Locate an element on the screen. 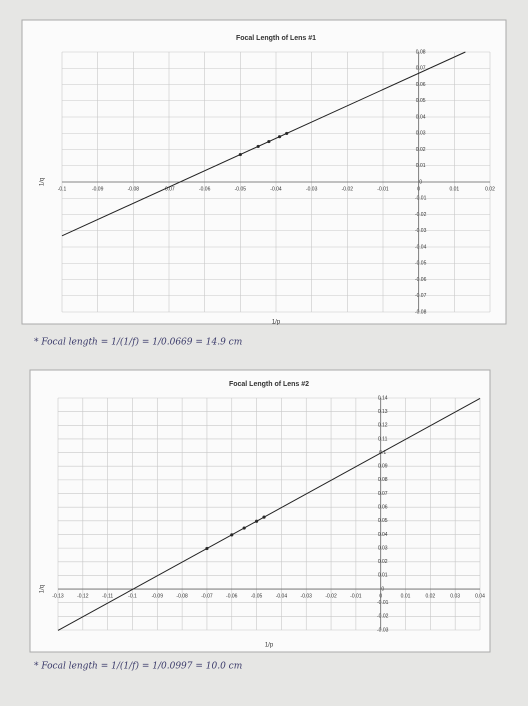  y-tick-label: 0.1 is located at coordinates (382, 453).